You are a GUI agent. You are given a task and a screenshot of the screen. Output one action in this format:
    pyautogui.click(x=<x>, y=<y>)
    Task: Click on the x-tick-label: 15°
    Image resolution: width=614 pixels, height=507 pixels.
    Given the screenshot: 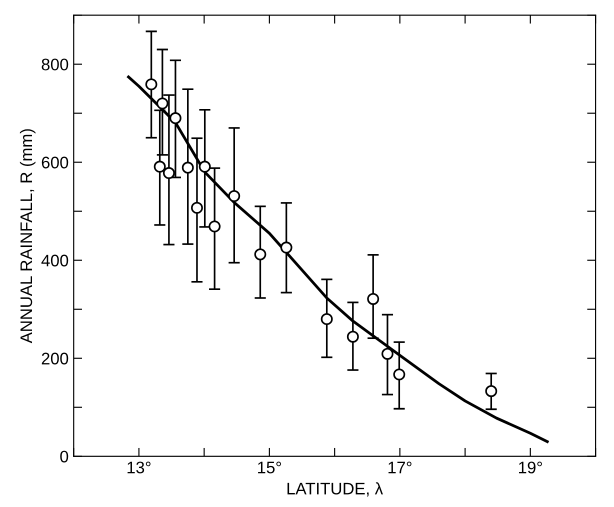 What is the action you would take?
    pyautogui.click(x=269, y=468)
    